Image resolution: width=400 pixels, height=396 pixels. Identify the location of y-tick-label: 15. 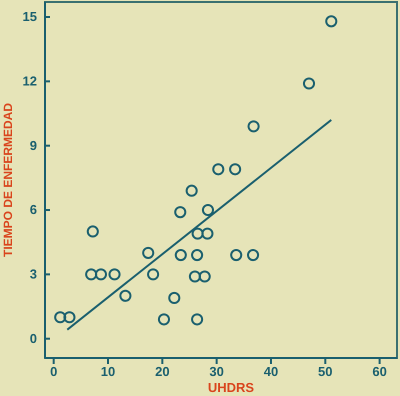
(29, 16).